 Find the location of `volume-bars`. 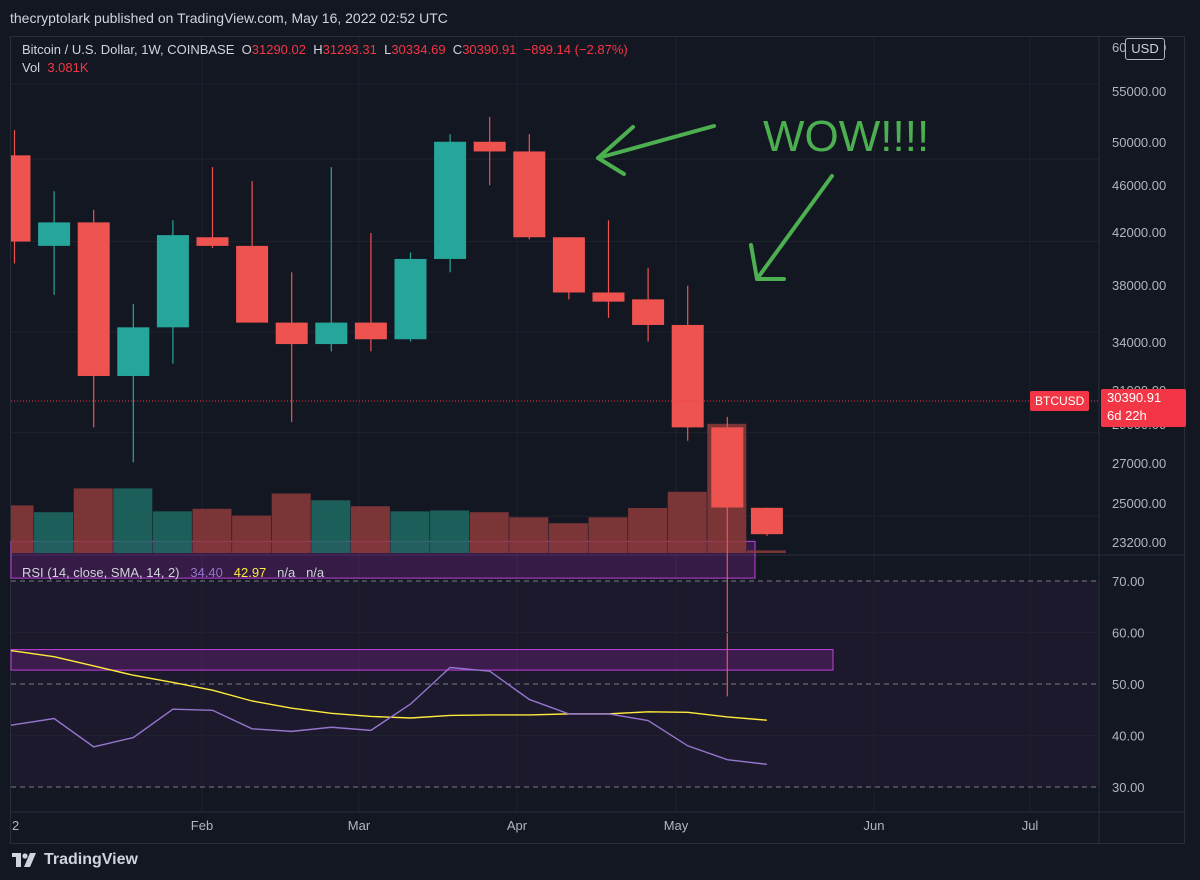

volume-bars is located at coordinates (398, 488).